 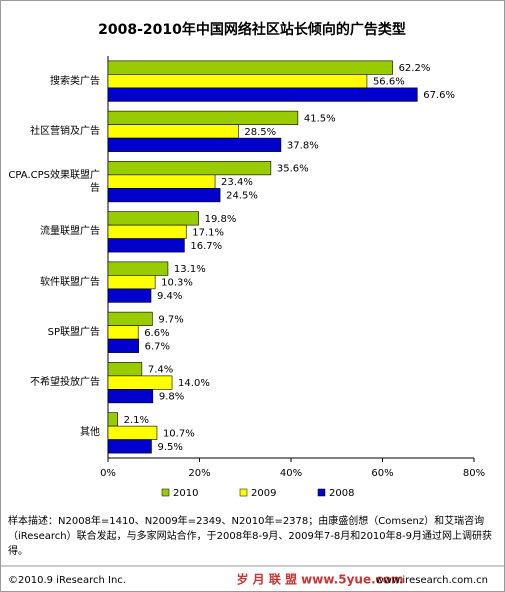 I want to click on legend-label: 2009, so click(x=263, y=493).